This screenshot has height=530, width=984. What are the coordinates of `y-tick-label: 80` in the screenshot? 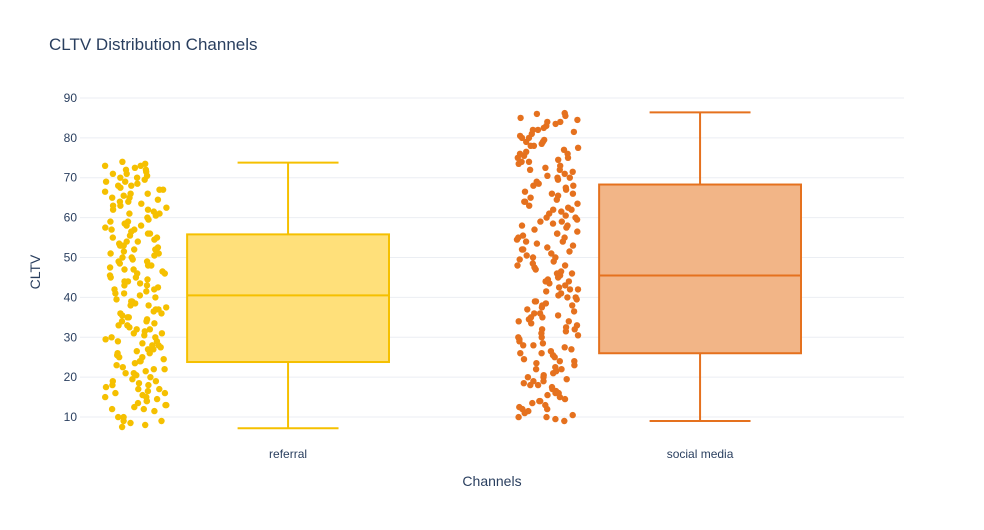 It's located at (71, 138).